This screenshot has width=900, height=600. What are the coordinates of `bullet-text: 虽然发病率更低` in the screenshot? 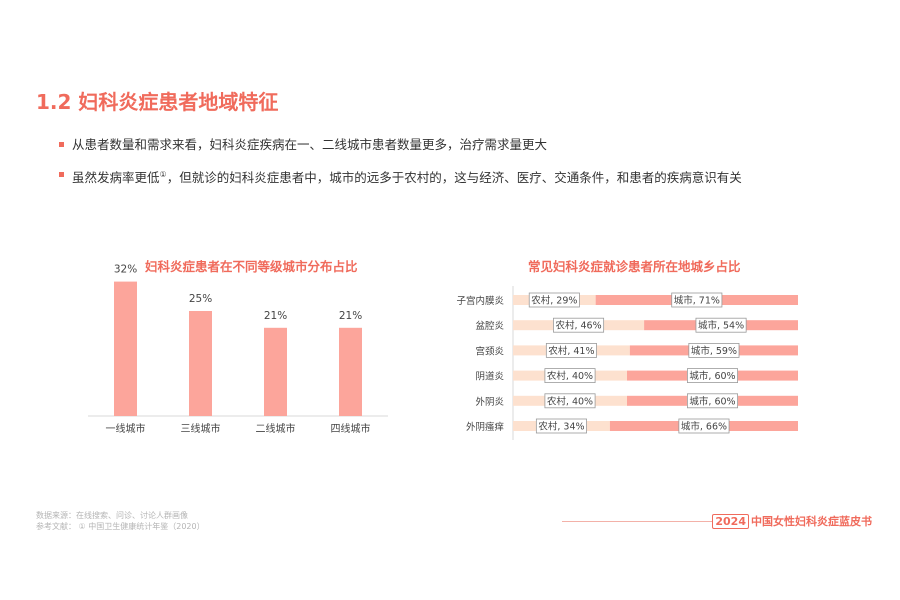 It's located at (116, 178).